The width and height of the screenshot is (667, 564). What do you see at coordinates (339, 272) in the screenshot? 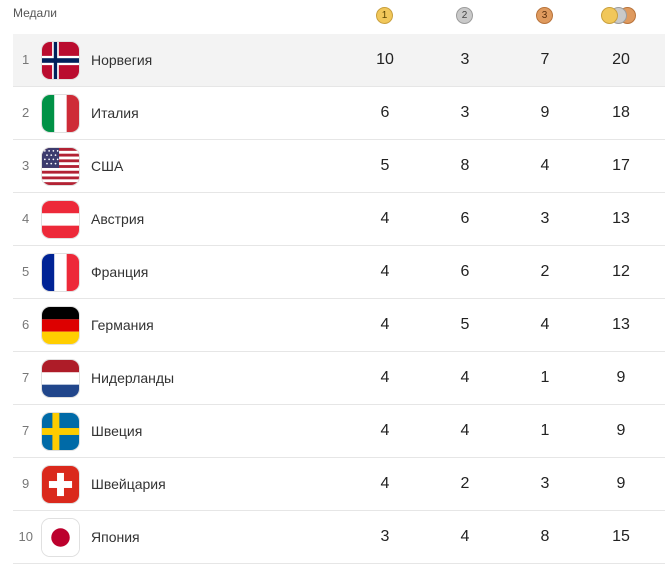
I see `table-row: 5 Франция 4 6 2 12` at bounding box center [339, 272].